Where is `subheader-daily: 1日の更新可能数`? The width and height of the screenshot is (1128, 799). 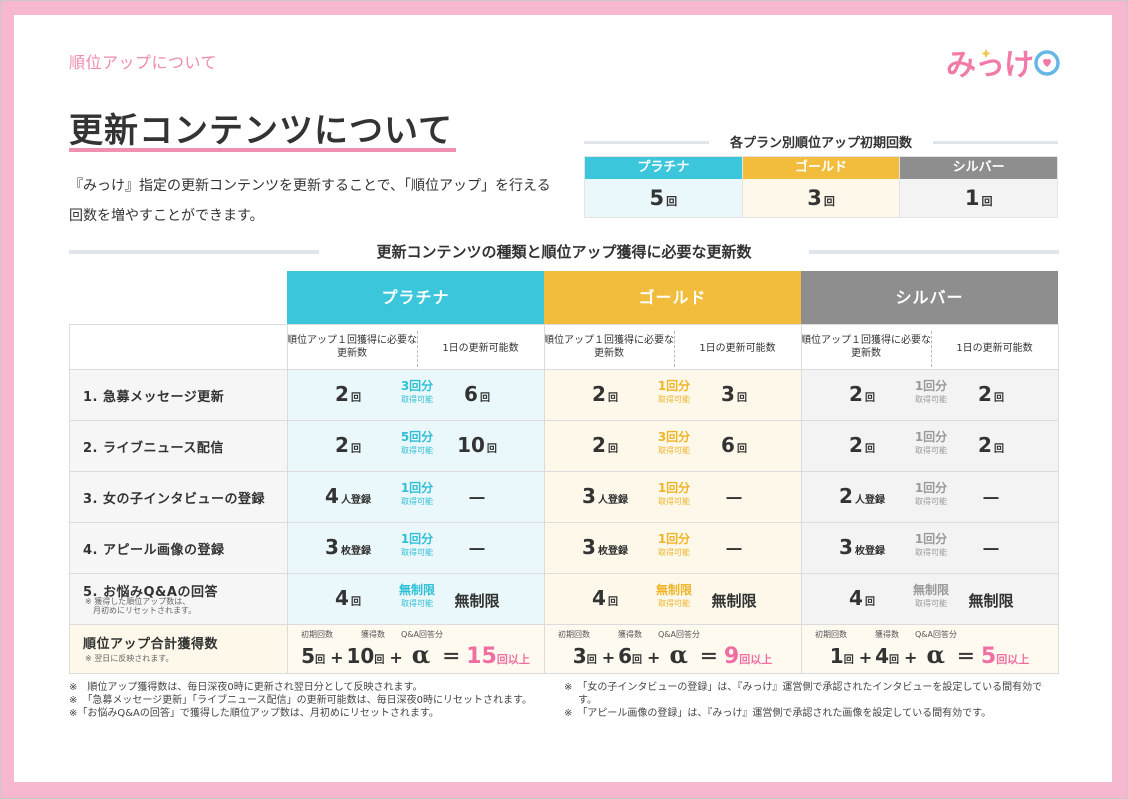 subheader-daily: 1日の更新可能数 is located at coordinates (994, 348).